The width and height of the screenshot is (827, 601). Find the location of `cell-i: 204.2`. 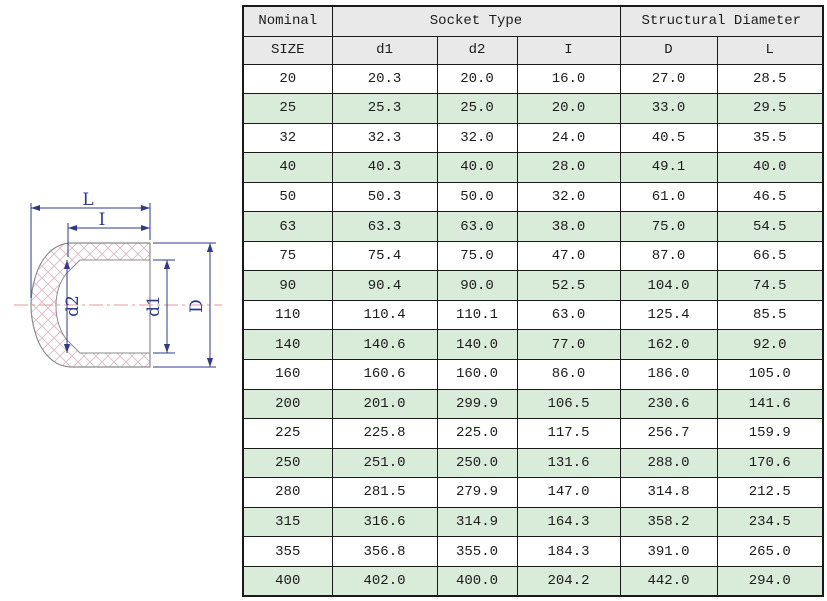

cell-i: 204.2 is located at coordinates (568, 581).